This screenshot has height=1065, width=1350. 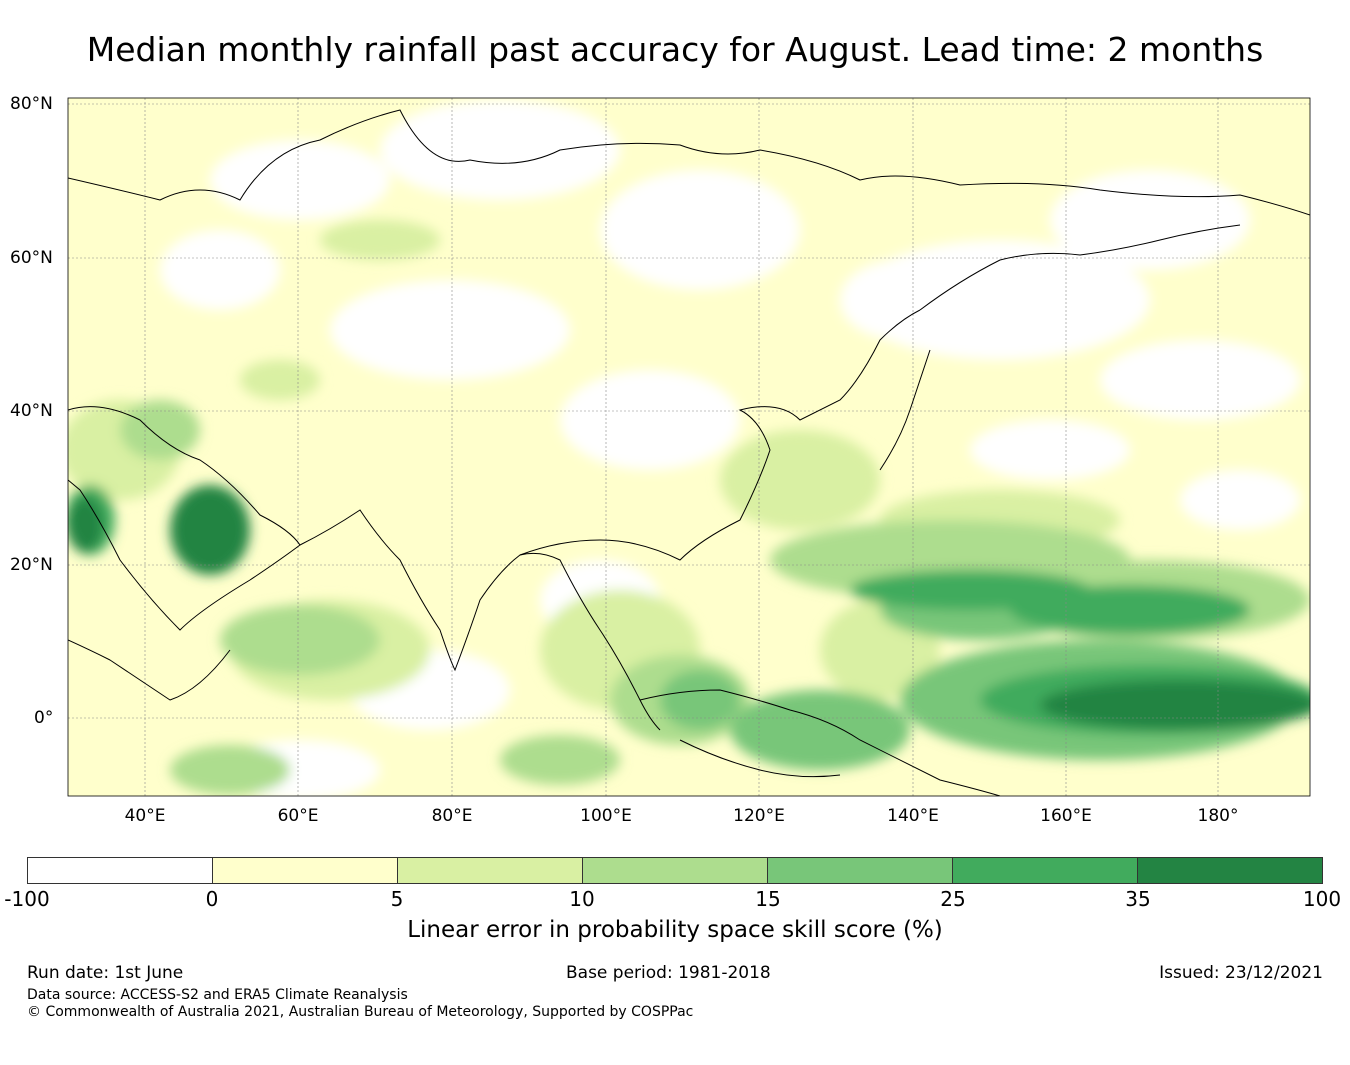 I want to click on lat-label-0: 0°, so click(x=44, y=718).